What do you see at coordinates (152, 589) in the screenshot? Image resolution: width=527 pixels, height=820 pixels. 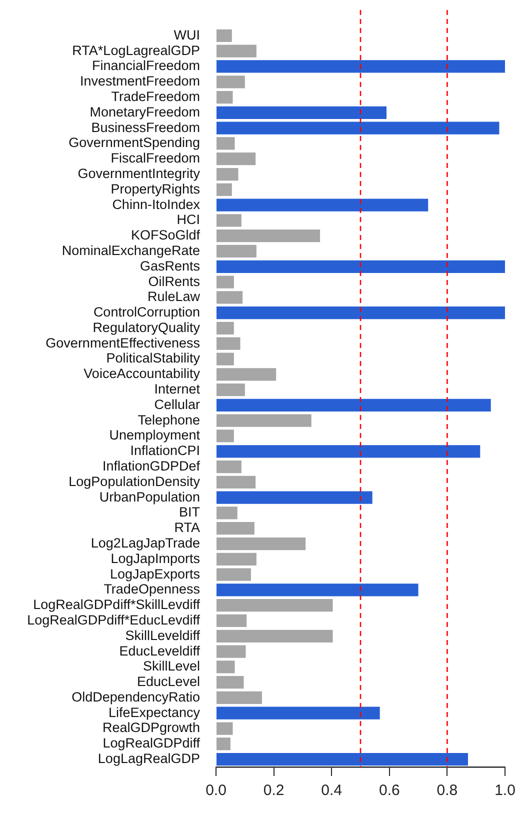 I see `y-tick-label: TradeOpenness` at bounding box center [152, 589].